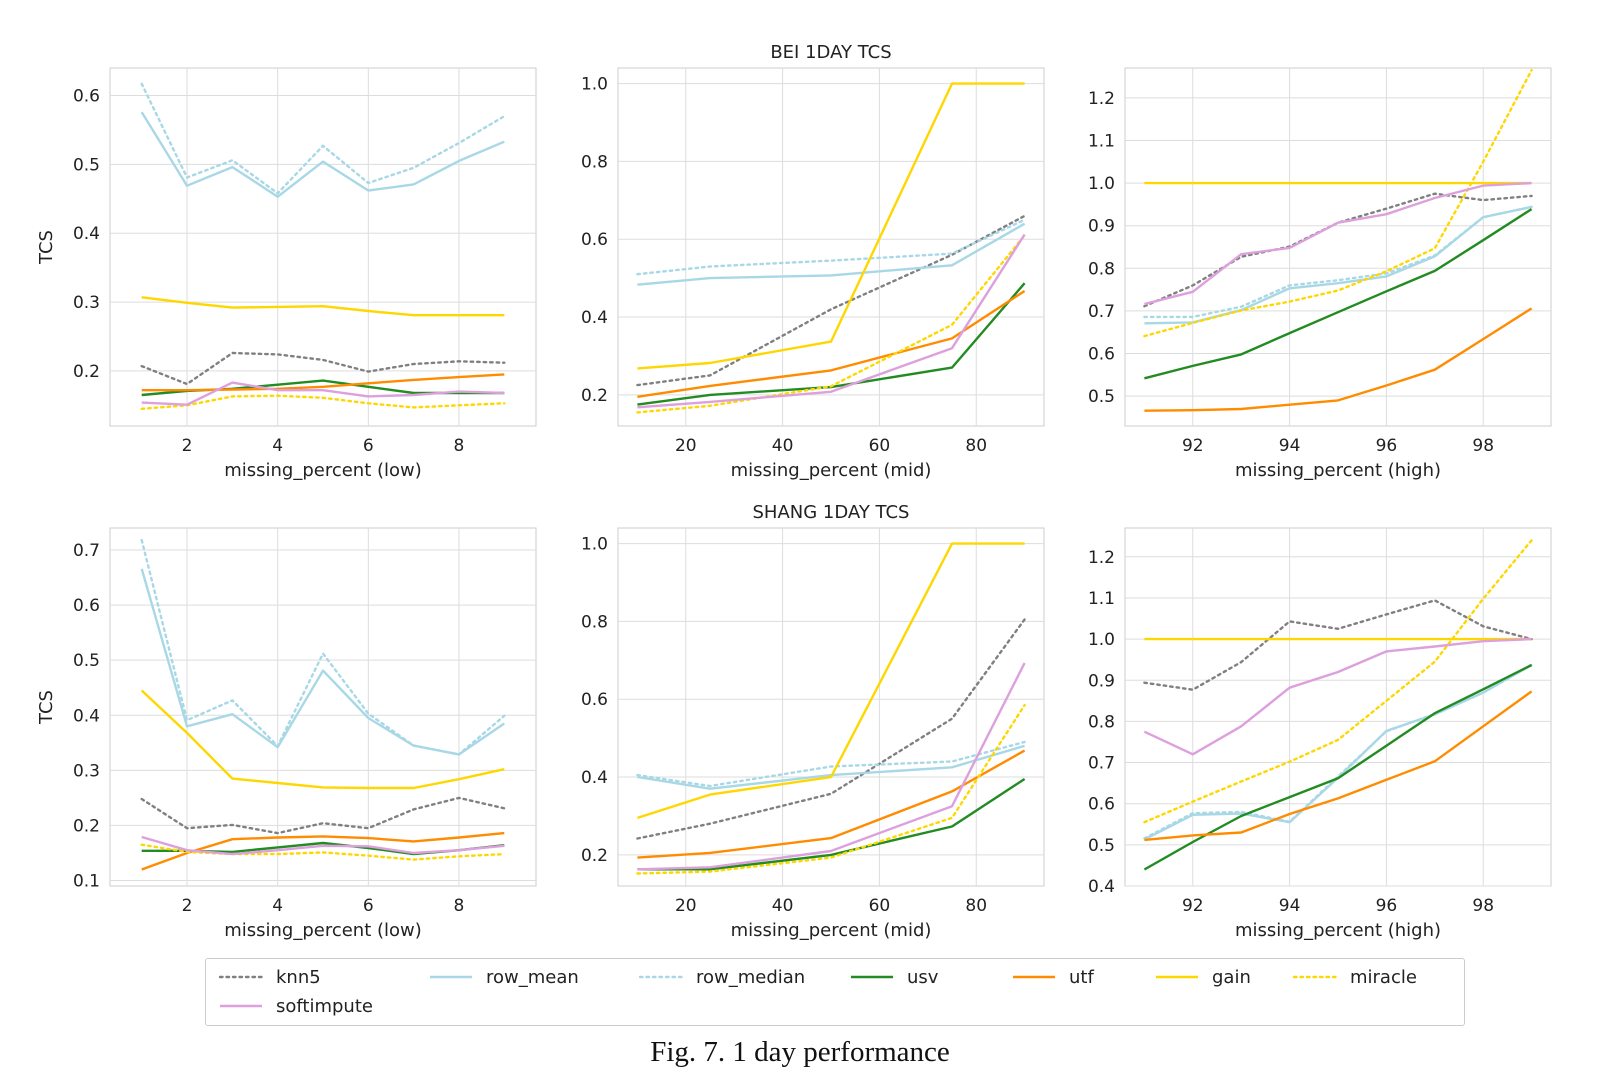 The height and width of the screenshot is (1090, 1600). I want to click on legend-item-softimpute: softimpute, so click(295, 1006).